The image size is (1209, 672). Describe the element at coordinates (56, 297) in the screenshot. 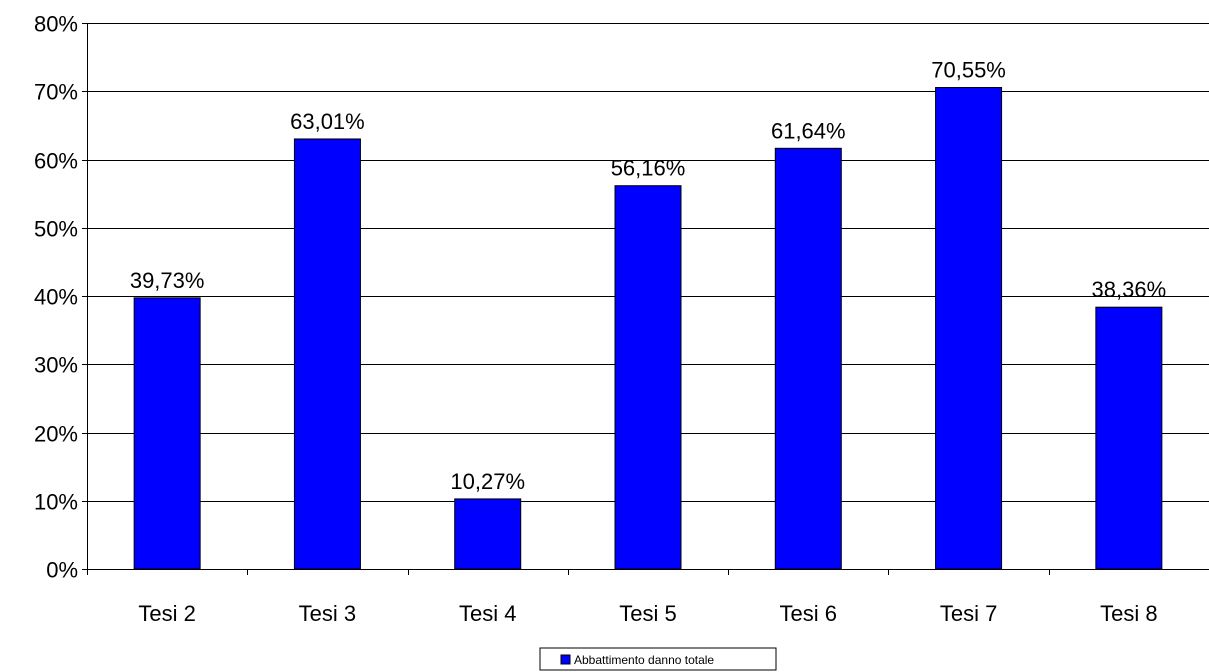

I see `y-tick-label: 40%` at that location.